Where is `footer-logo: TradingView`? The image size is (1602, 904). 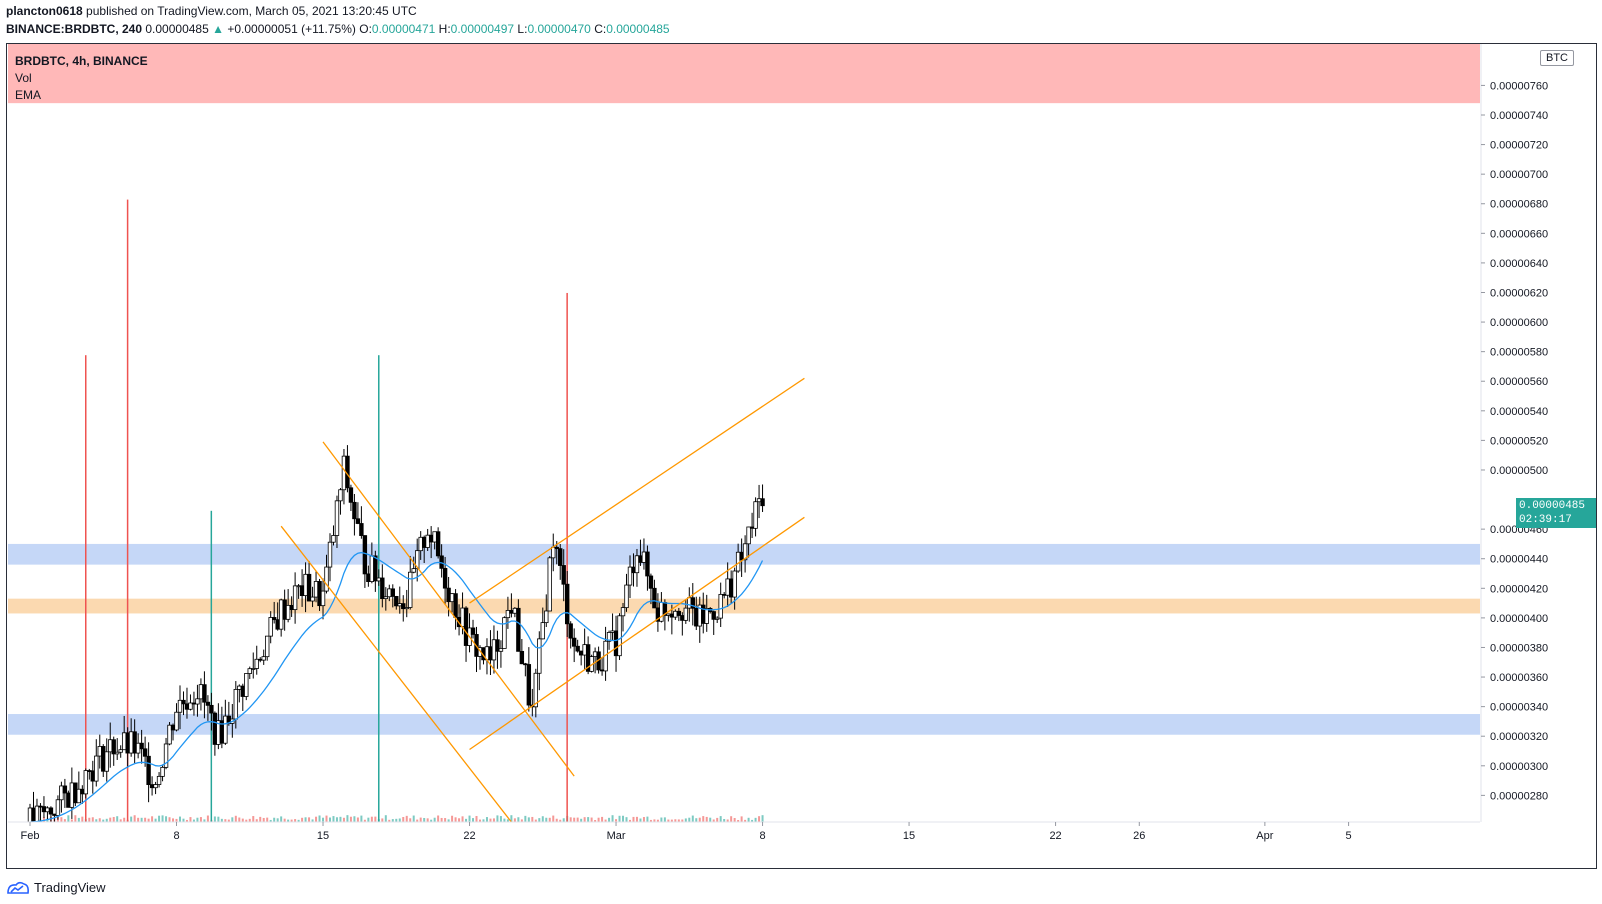 footer-logo: TradingView is located at coordinates (56, 887).